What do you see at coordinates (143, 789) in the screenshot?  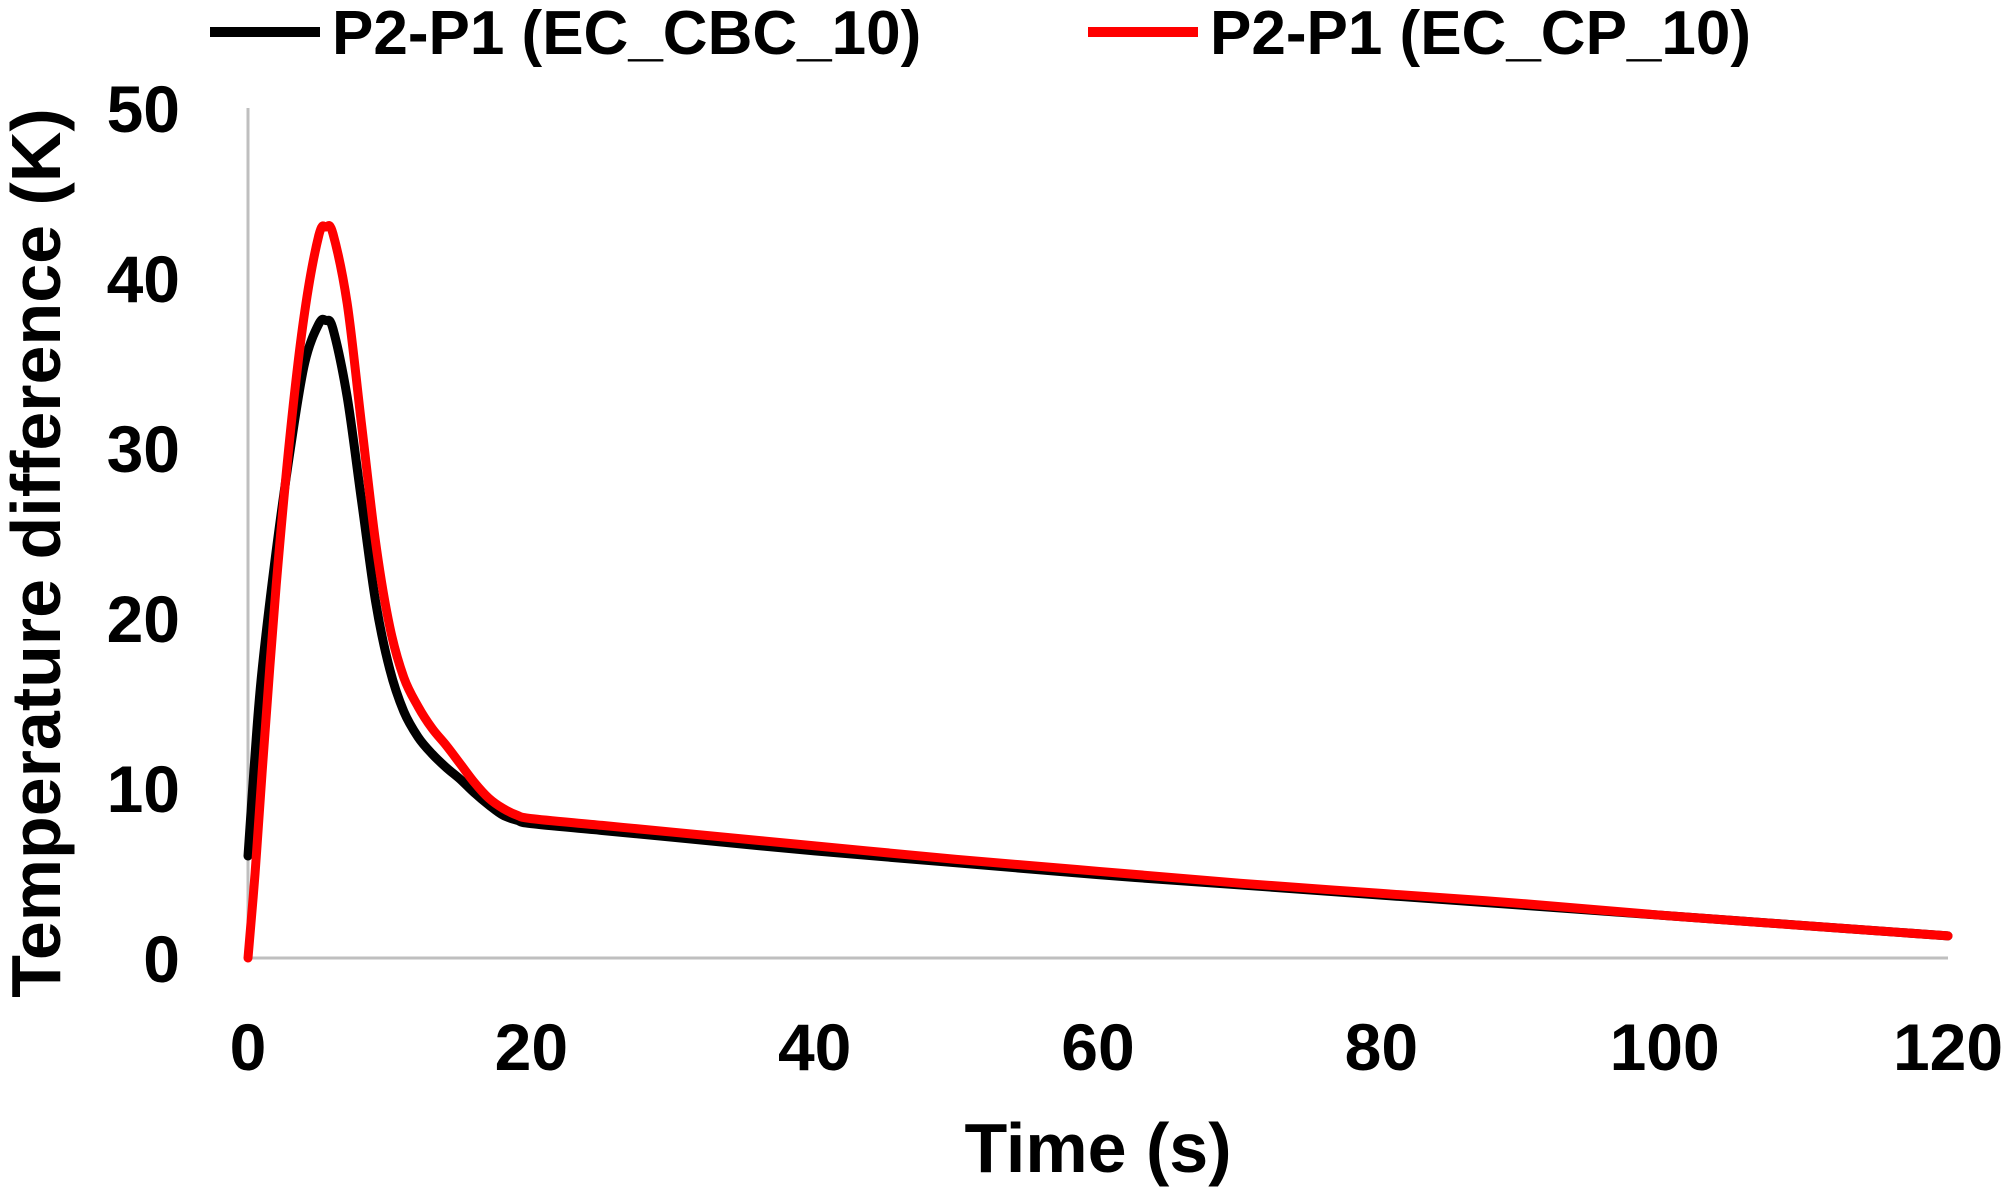 I see `y-tick-label: 10` at bounding box center [143, 789].